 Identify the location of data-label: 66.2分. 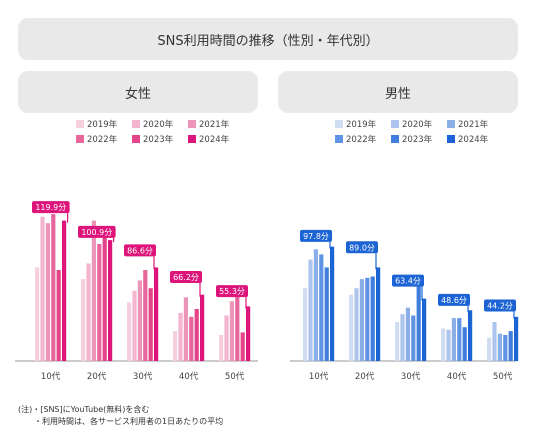
(186, 277).